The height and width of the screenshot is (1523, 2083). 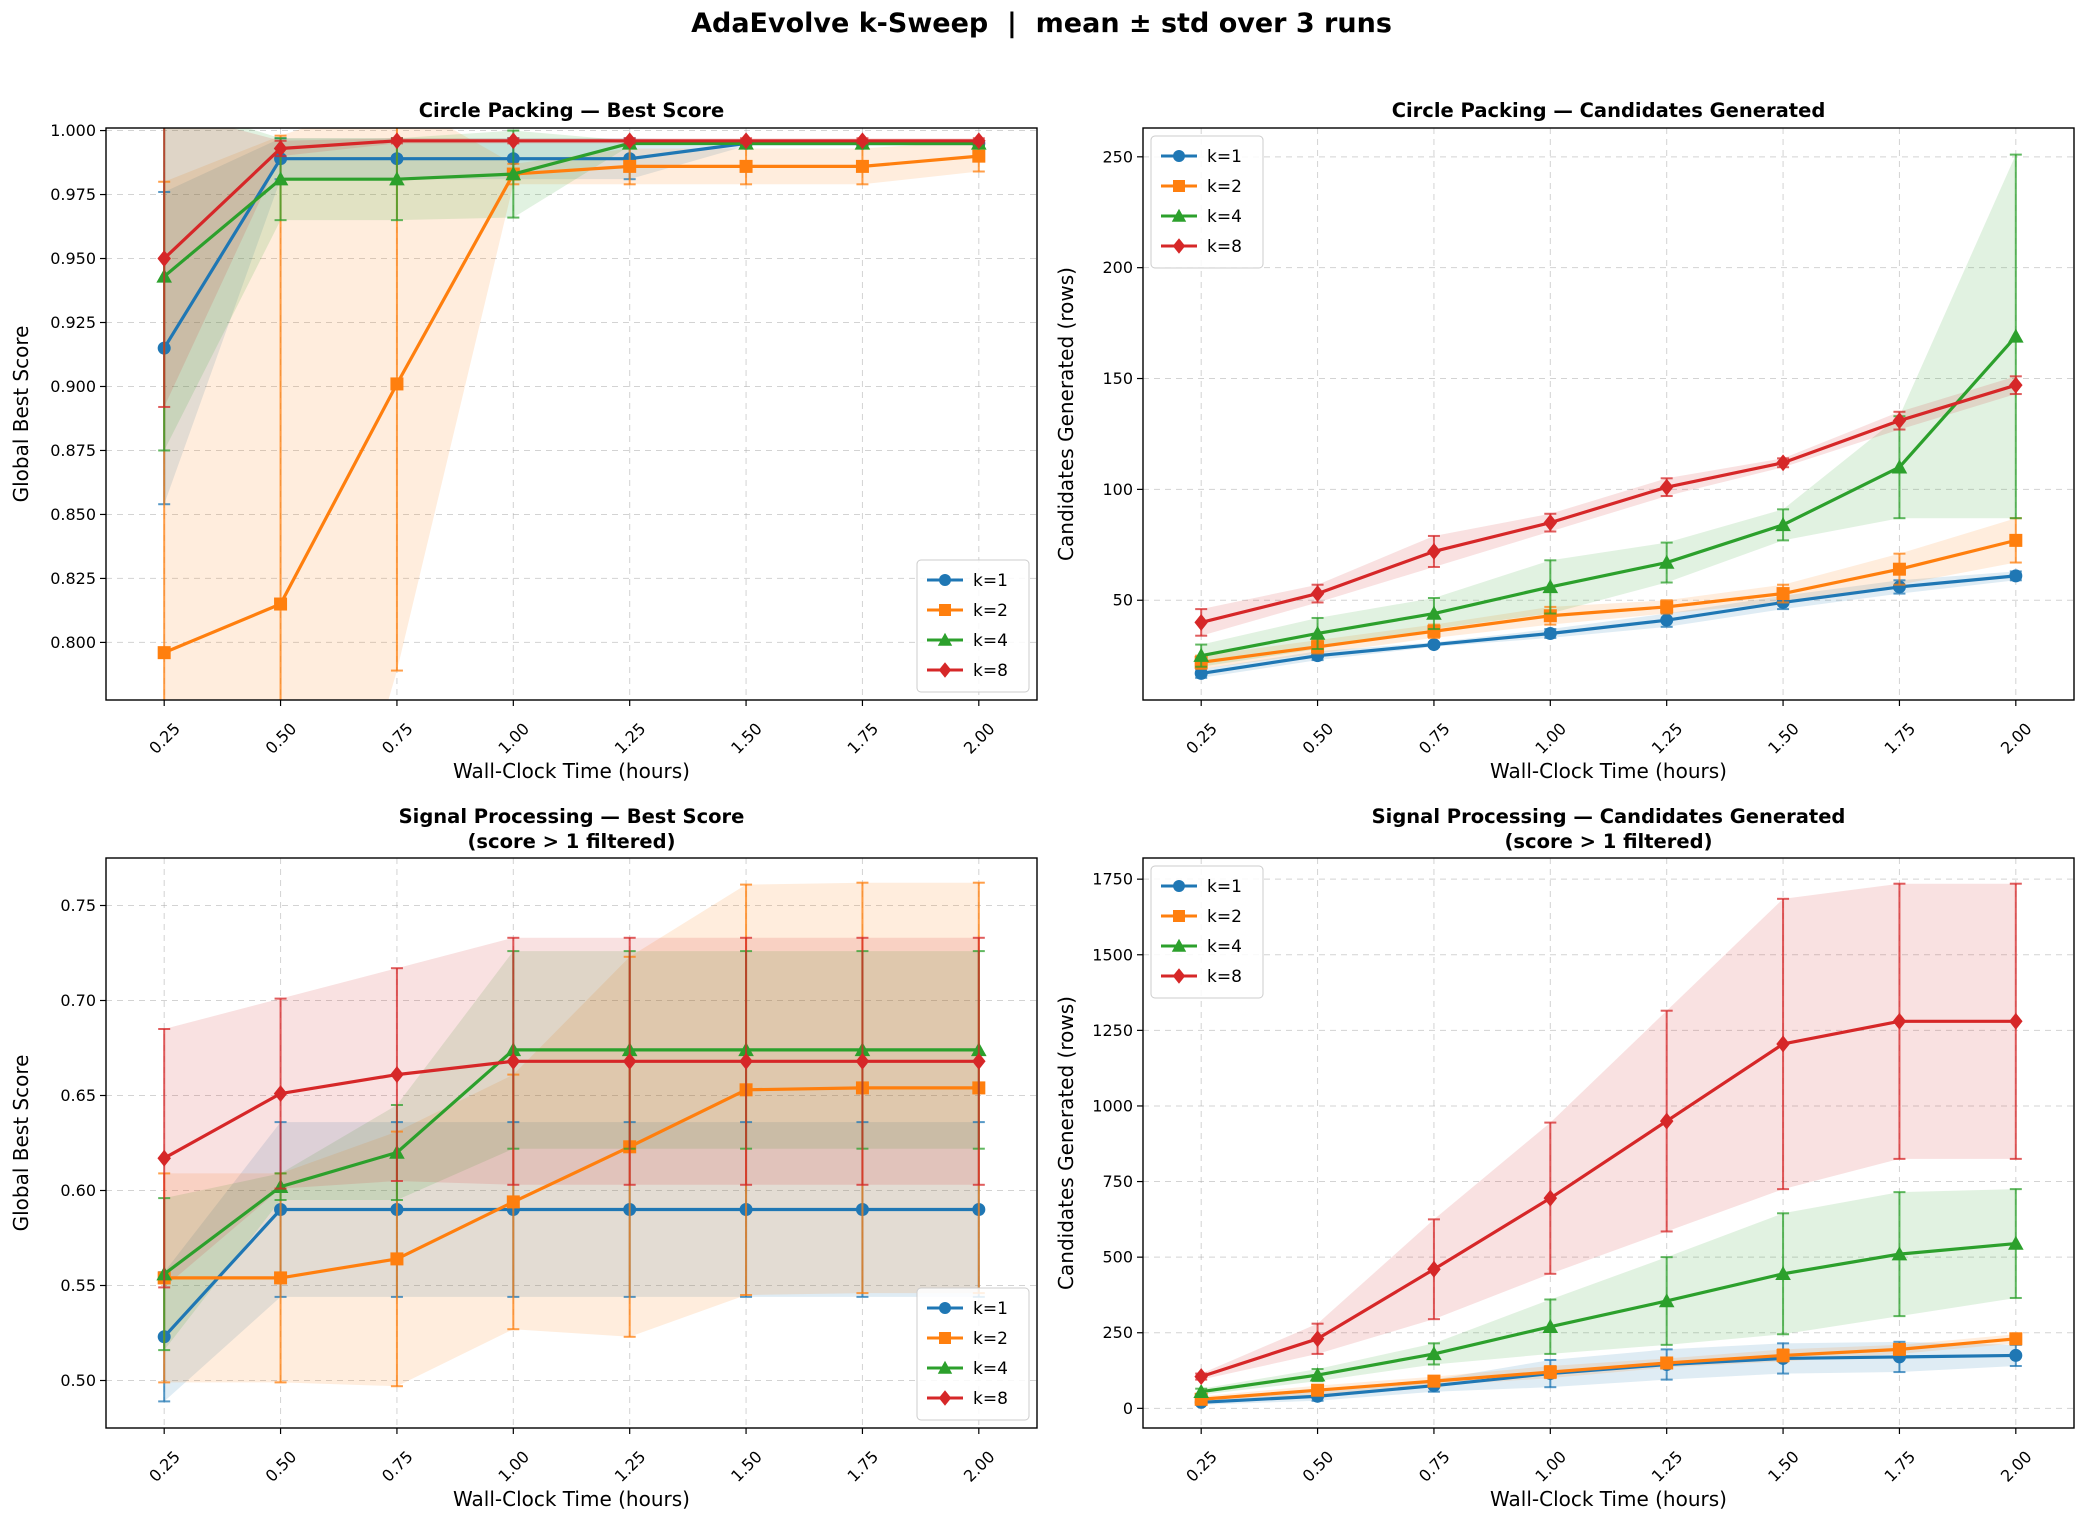 What do you see at coordinates (1609, 841) in the screenshot?
I see `panel-subtitle: (score > 1 filtered)` at bounding box center [1609, 841].